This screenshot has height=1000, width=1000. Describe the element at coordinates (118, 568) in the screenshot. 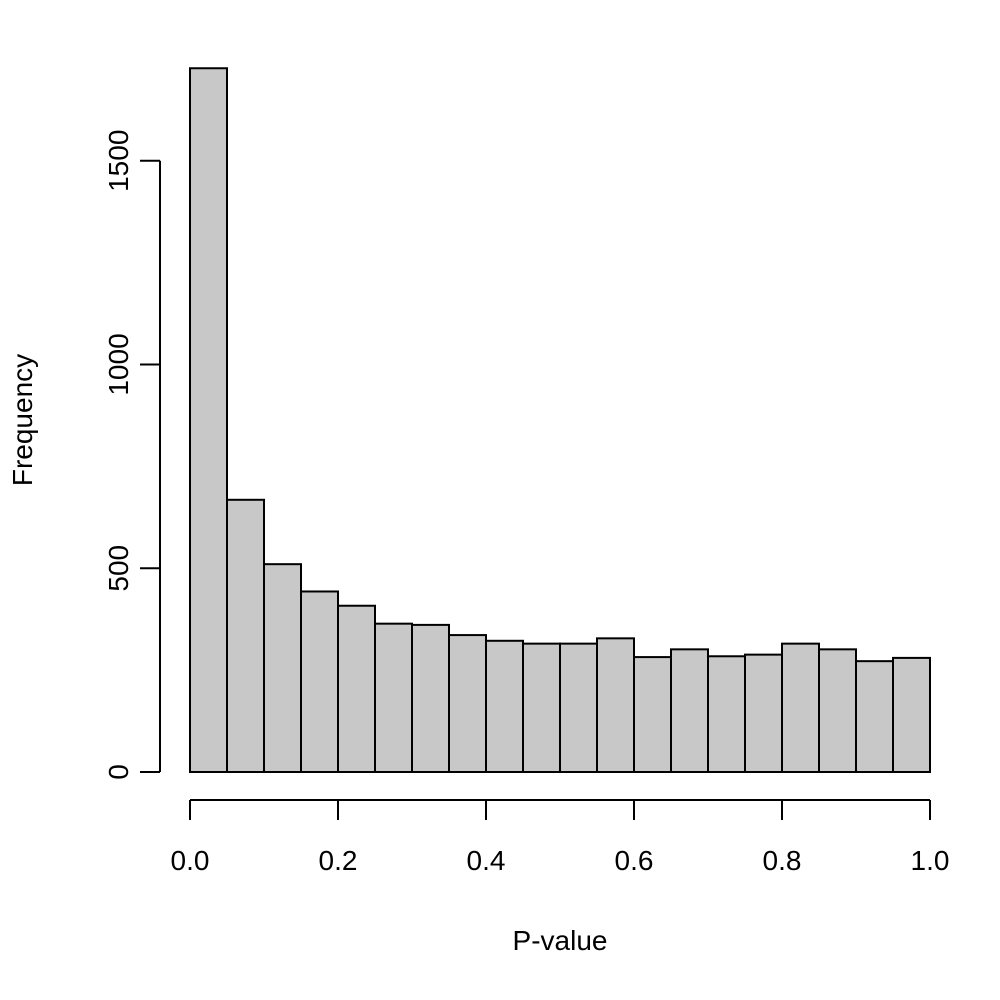

I see `y-tick-label: 500` at that location.